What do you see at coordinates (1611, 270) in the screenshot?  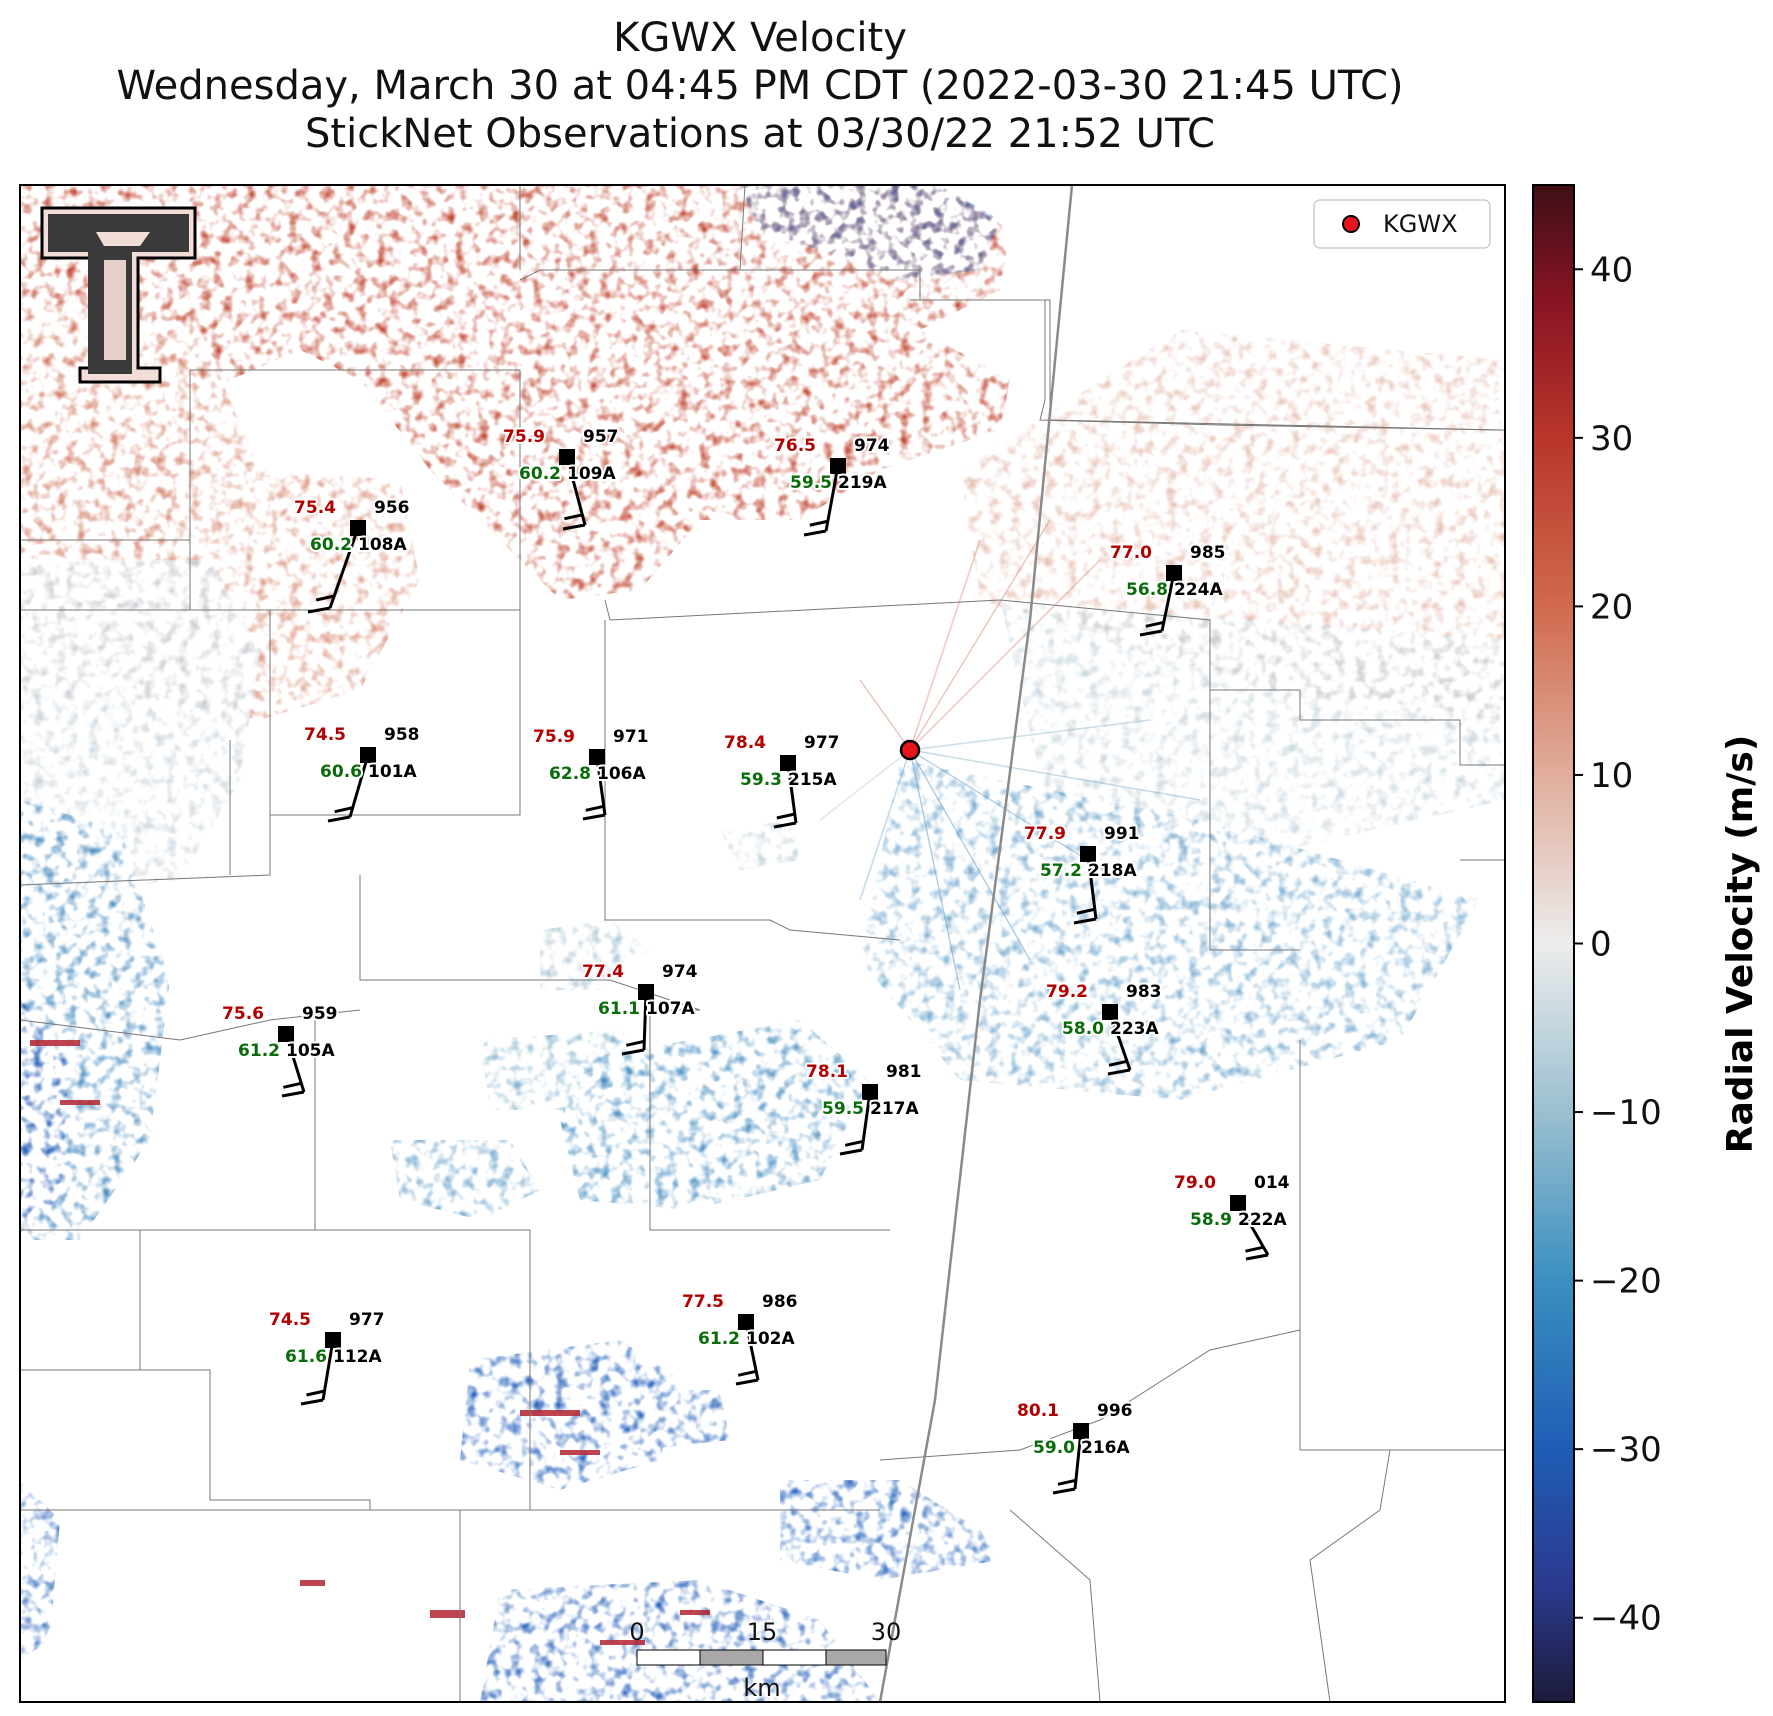 I see `colorbar-tick-label: 40` at bounding box center [1611, 270].